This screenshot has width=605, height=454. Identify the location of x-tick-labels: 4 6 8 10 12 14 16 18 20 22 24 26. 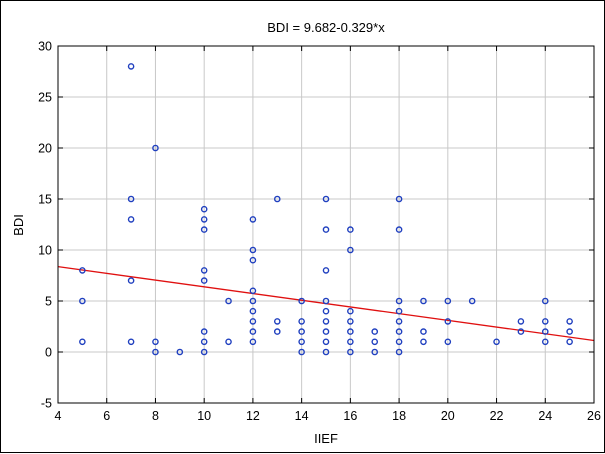
(328, 416).